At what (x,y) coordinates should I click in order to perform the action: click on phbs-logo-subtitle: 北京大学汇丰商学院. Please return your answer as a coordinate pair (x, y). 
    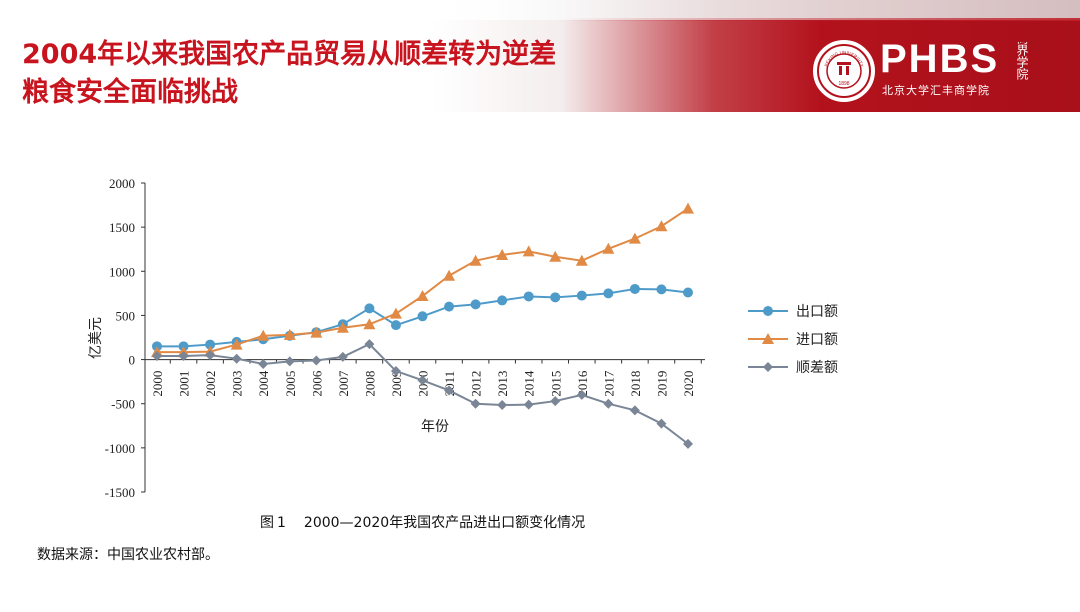
    Looking at the image, I should click on (936, 90).